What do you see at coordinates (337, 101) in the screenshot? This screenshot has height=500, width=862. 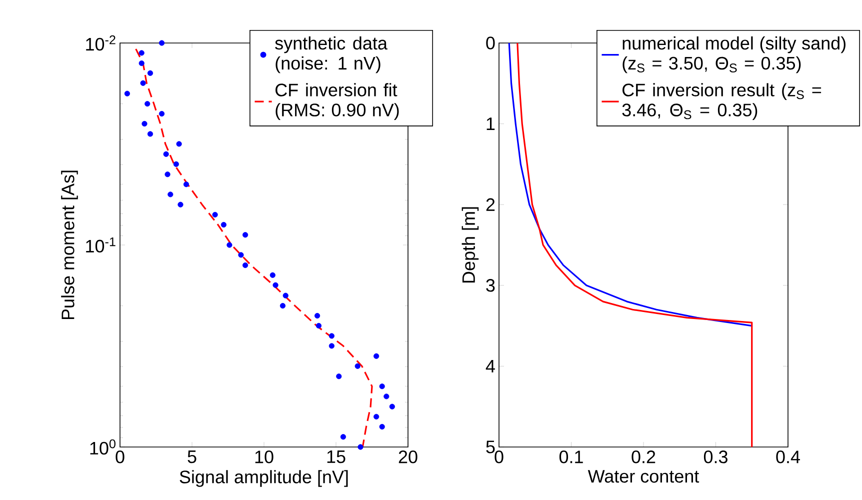 I see `legend-label: CF inversion fit (RMS: 0.90 nV)` at bounding box center [337, 101].